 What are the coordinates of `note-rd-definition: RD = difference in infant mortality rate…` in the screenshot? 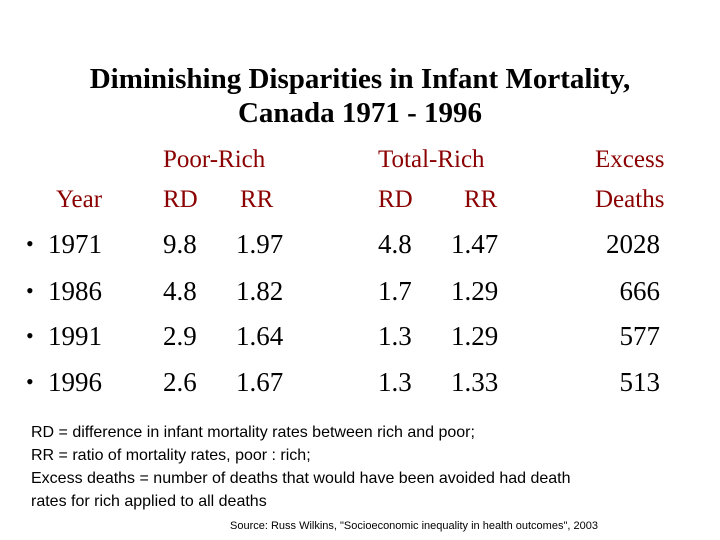 It's located at (253, 432).